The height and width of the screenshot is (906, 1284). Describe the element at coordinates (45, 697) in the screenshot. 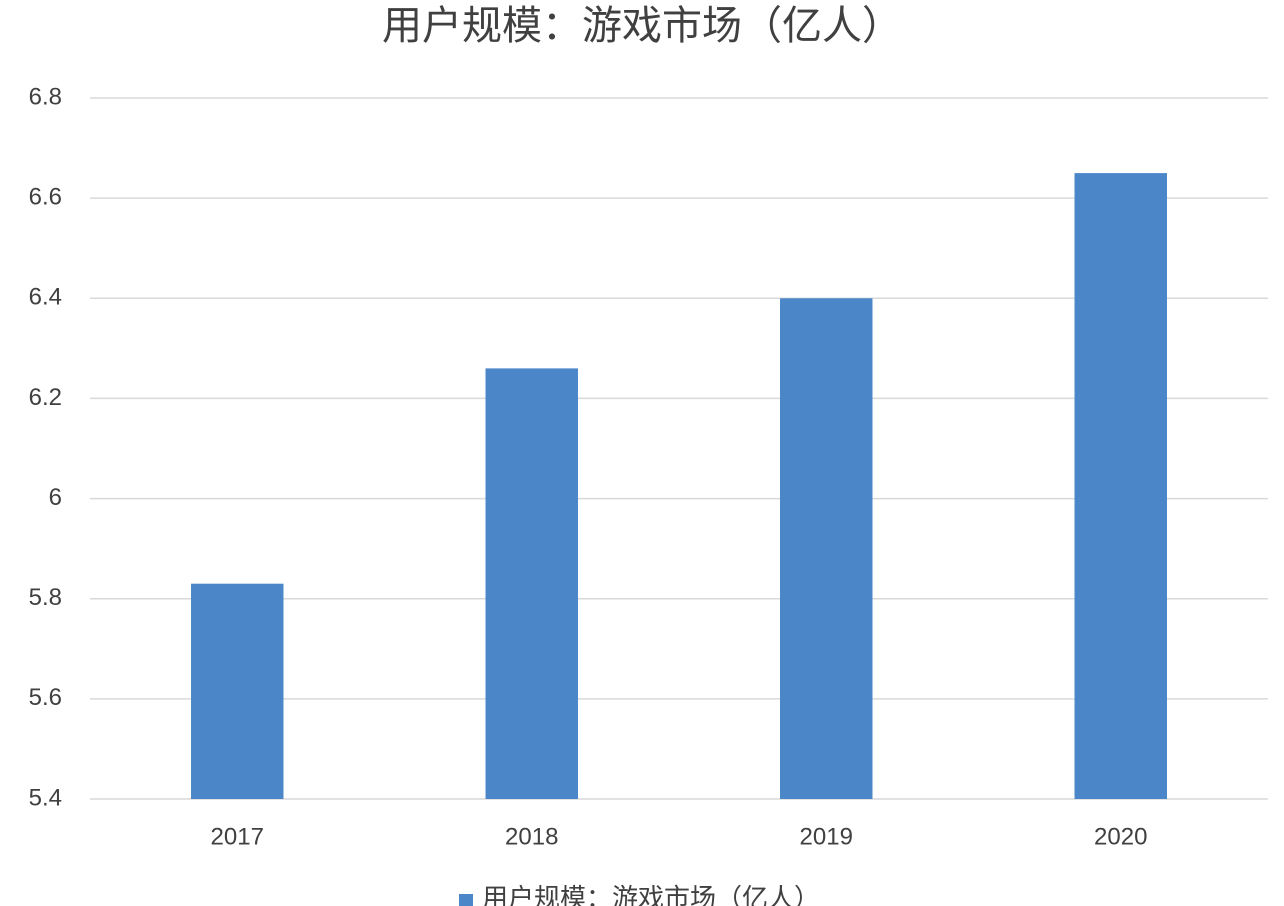

I see `y-tick-label: 5.6` at that location.